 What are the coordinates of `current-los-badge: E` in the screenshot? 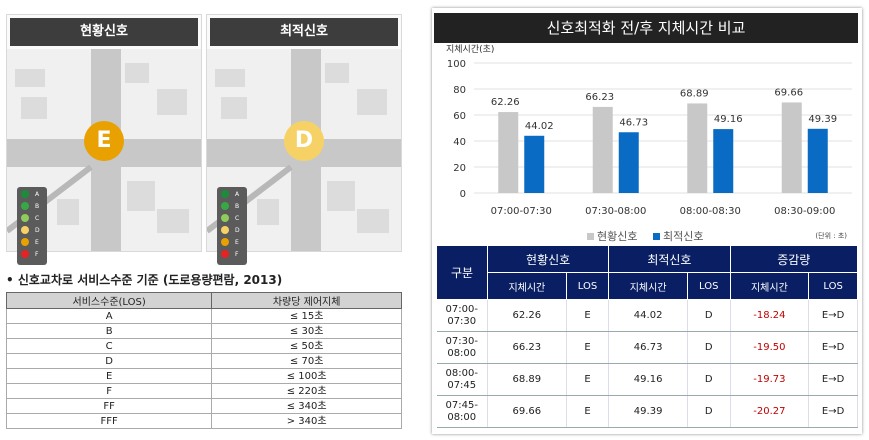 It's located at (104, 141).